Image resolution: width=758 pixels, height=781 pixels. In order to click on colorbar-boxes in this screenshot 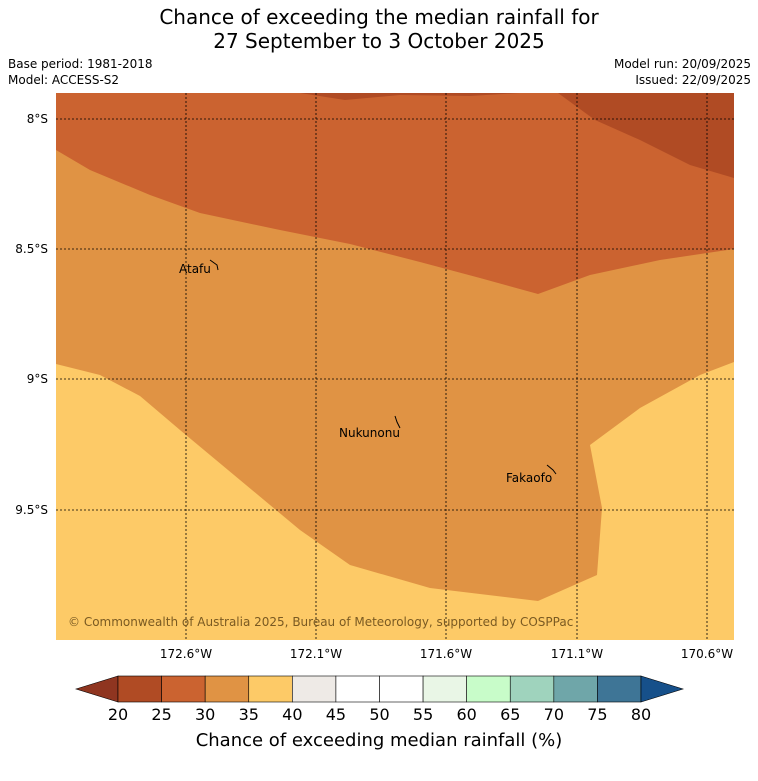, I will do `click(379, 689)`.